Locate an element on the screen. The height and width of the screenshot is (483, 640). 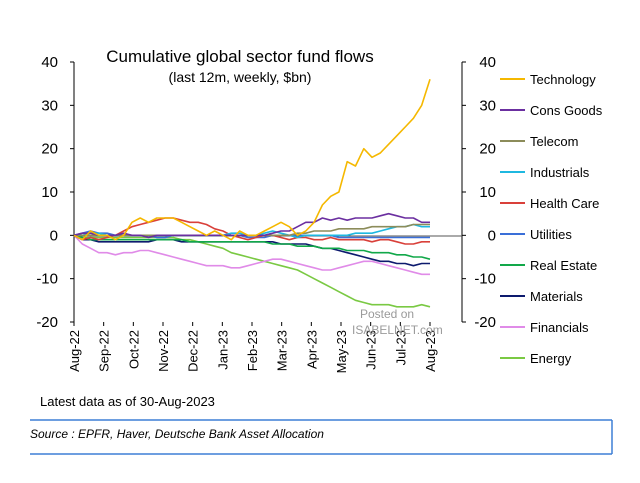
x-tick-label: Oct-22 is located at coordinates (133, 349).